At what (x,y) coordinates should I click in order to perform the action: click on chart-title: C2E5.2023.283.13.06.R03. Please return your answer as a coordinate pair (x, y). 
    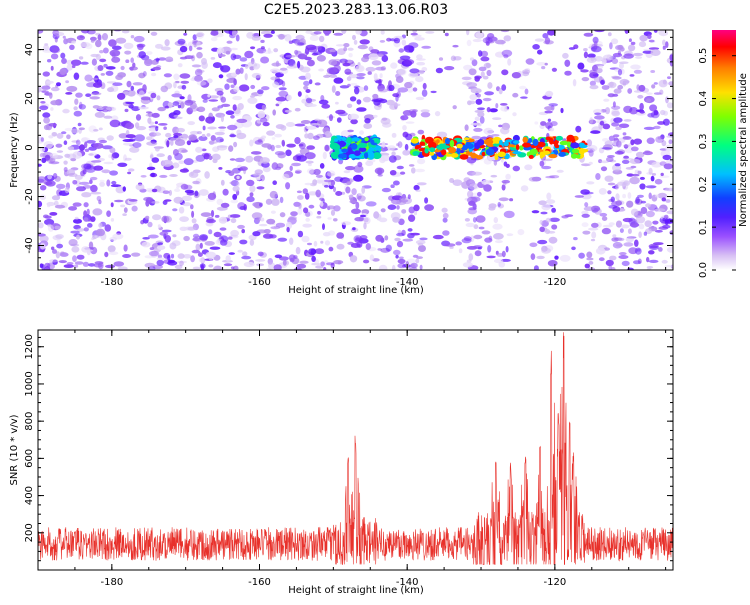
    Looking at the image, I should click on (356, 10).